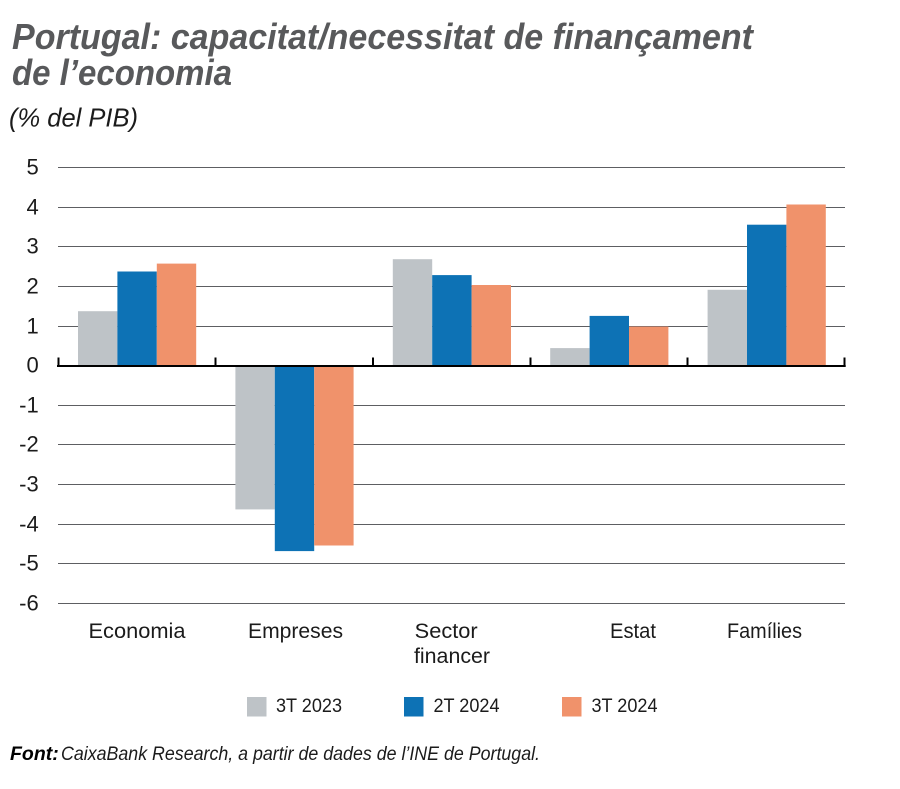  I want to click on svg-text: 2, so click(32, 286).